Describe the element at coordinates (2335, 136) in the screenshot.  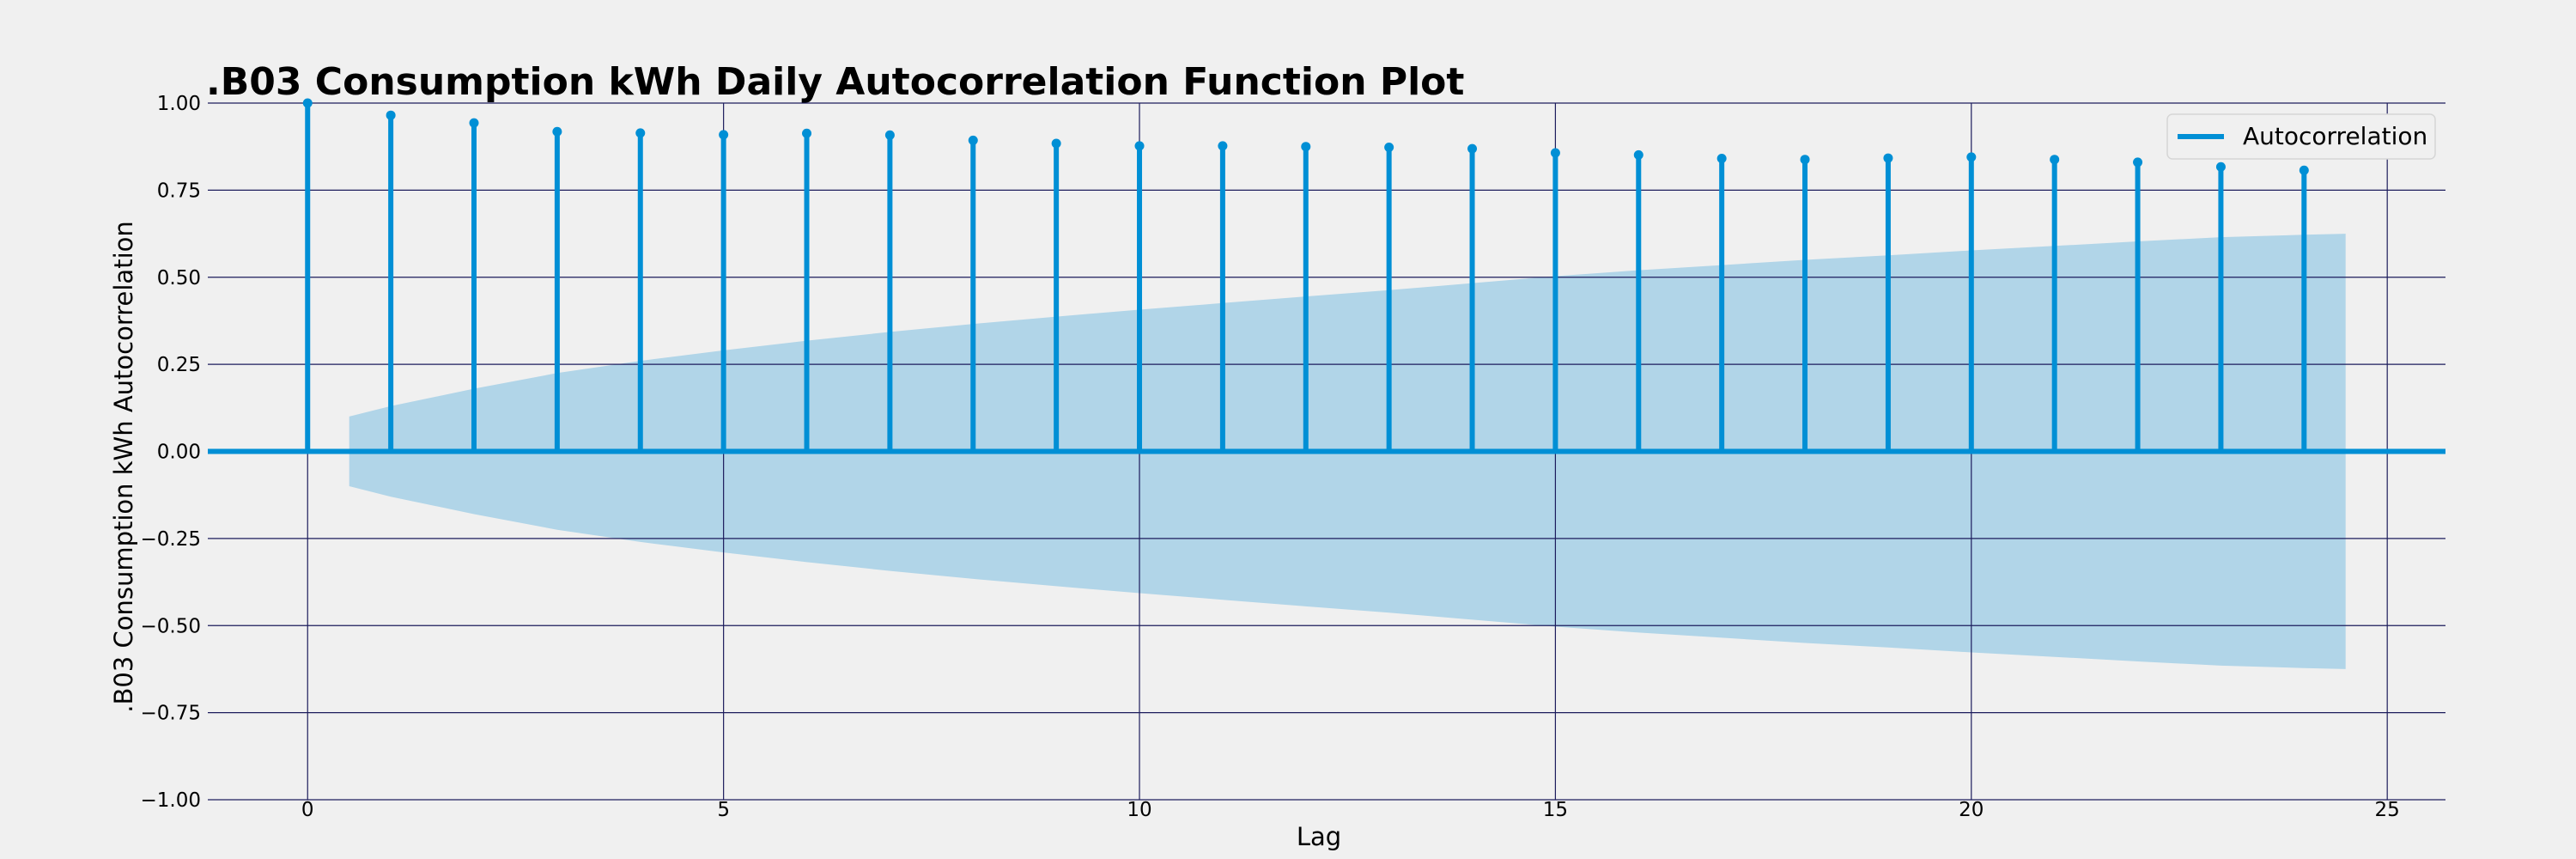
I see `legend-label: Autocorrelation` at that location.